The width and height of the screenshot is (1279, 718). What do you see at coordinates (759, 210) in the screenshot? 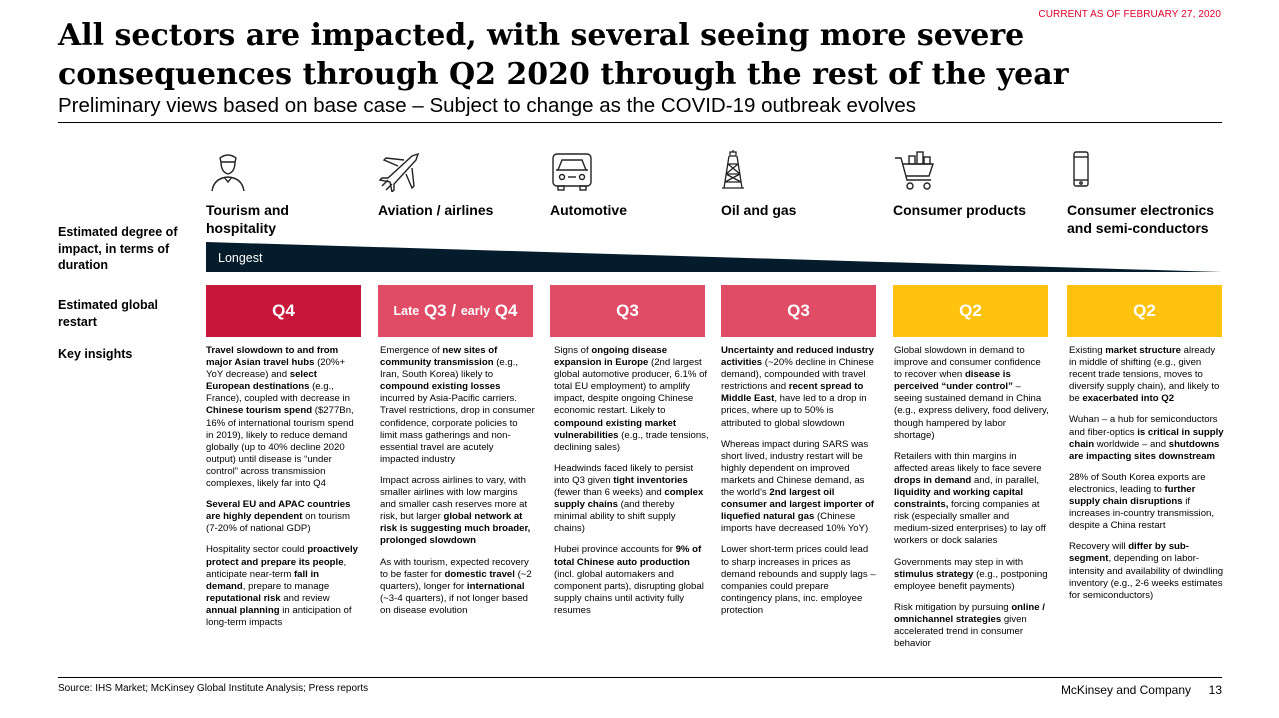
I see `sector-name-oil-gas: Oil and gas` at bounding box center [759, 210].